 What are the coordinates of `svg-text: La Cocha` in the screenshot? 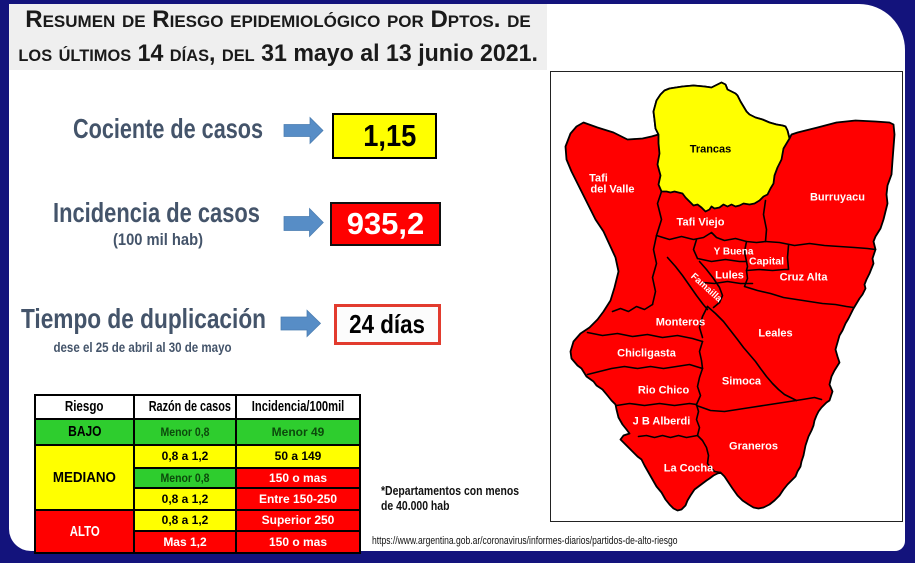 It's located at (689, 469).